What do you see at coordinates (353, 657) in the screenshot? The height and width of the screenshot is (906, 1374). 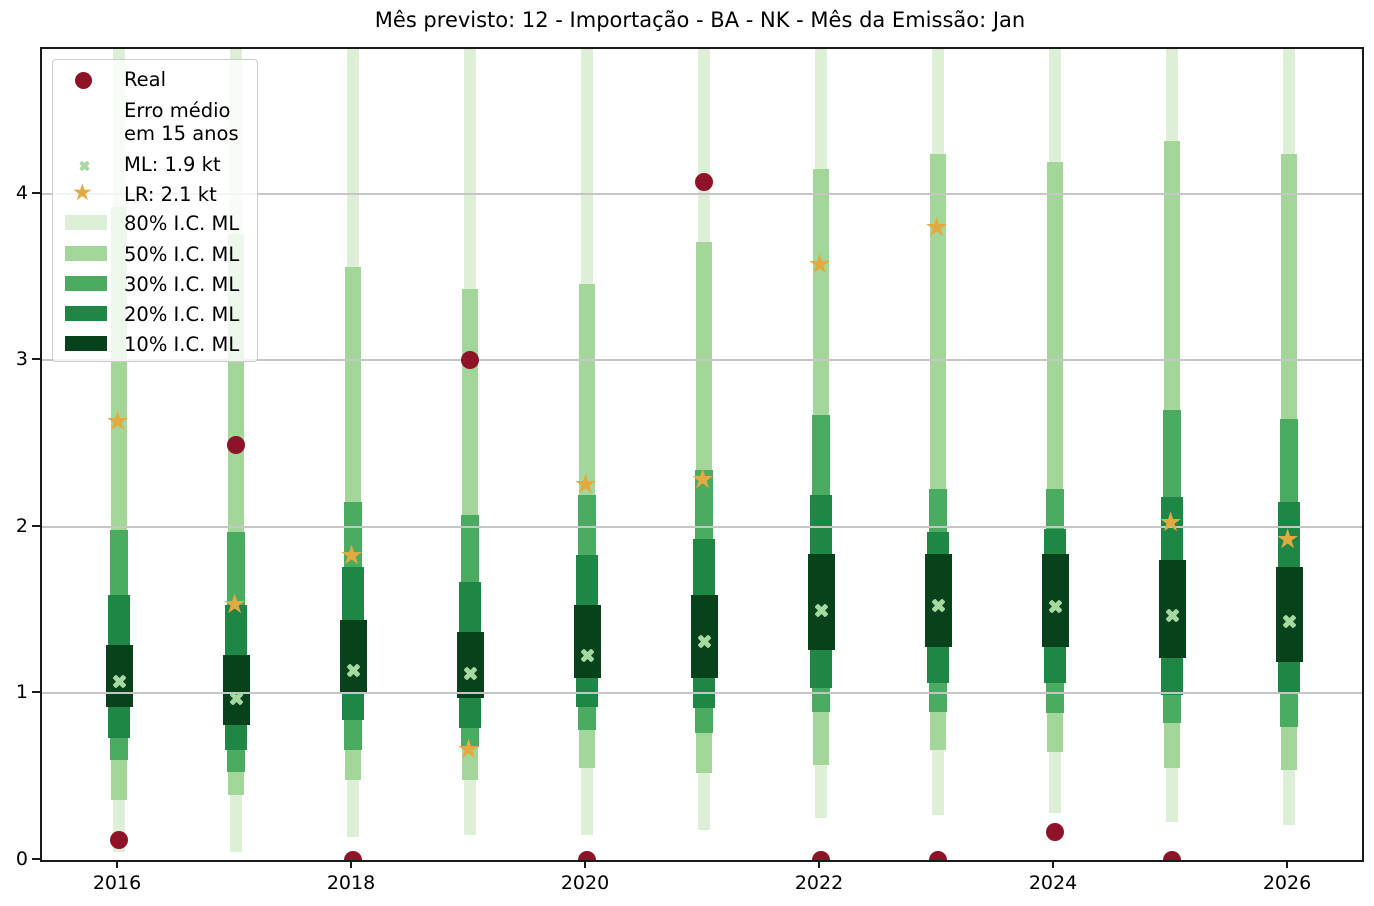 I see `ci10-band-2018` at bounding box center [353, 657].